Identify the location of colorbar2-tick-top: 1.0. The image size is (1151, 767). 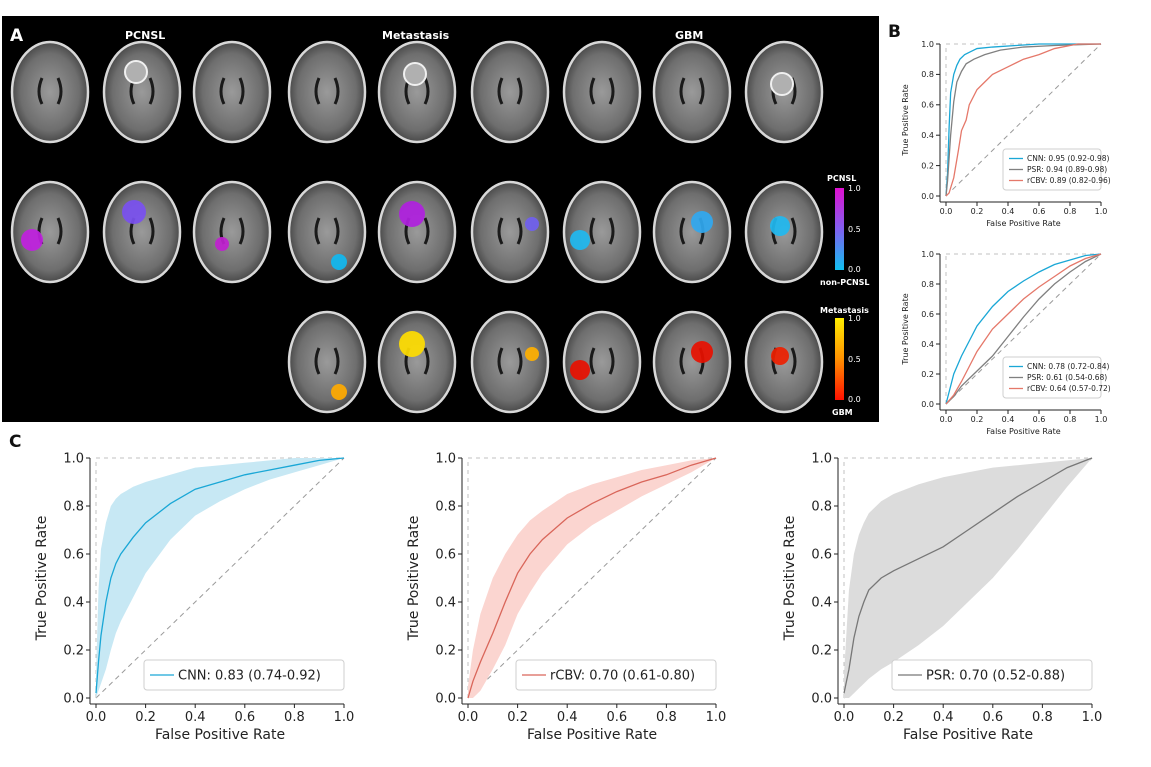
(854, 318).